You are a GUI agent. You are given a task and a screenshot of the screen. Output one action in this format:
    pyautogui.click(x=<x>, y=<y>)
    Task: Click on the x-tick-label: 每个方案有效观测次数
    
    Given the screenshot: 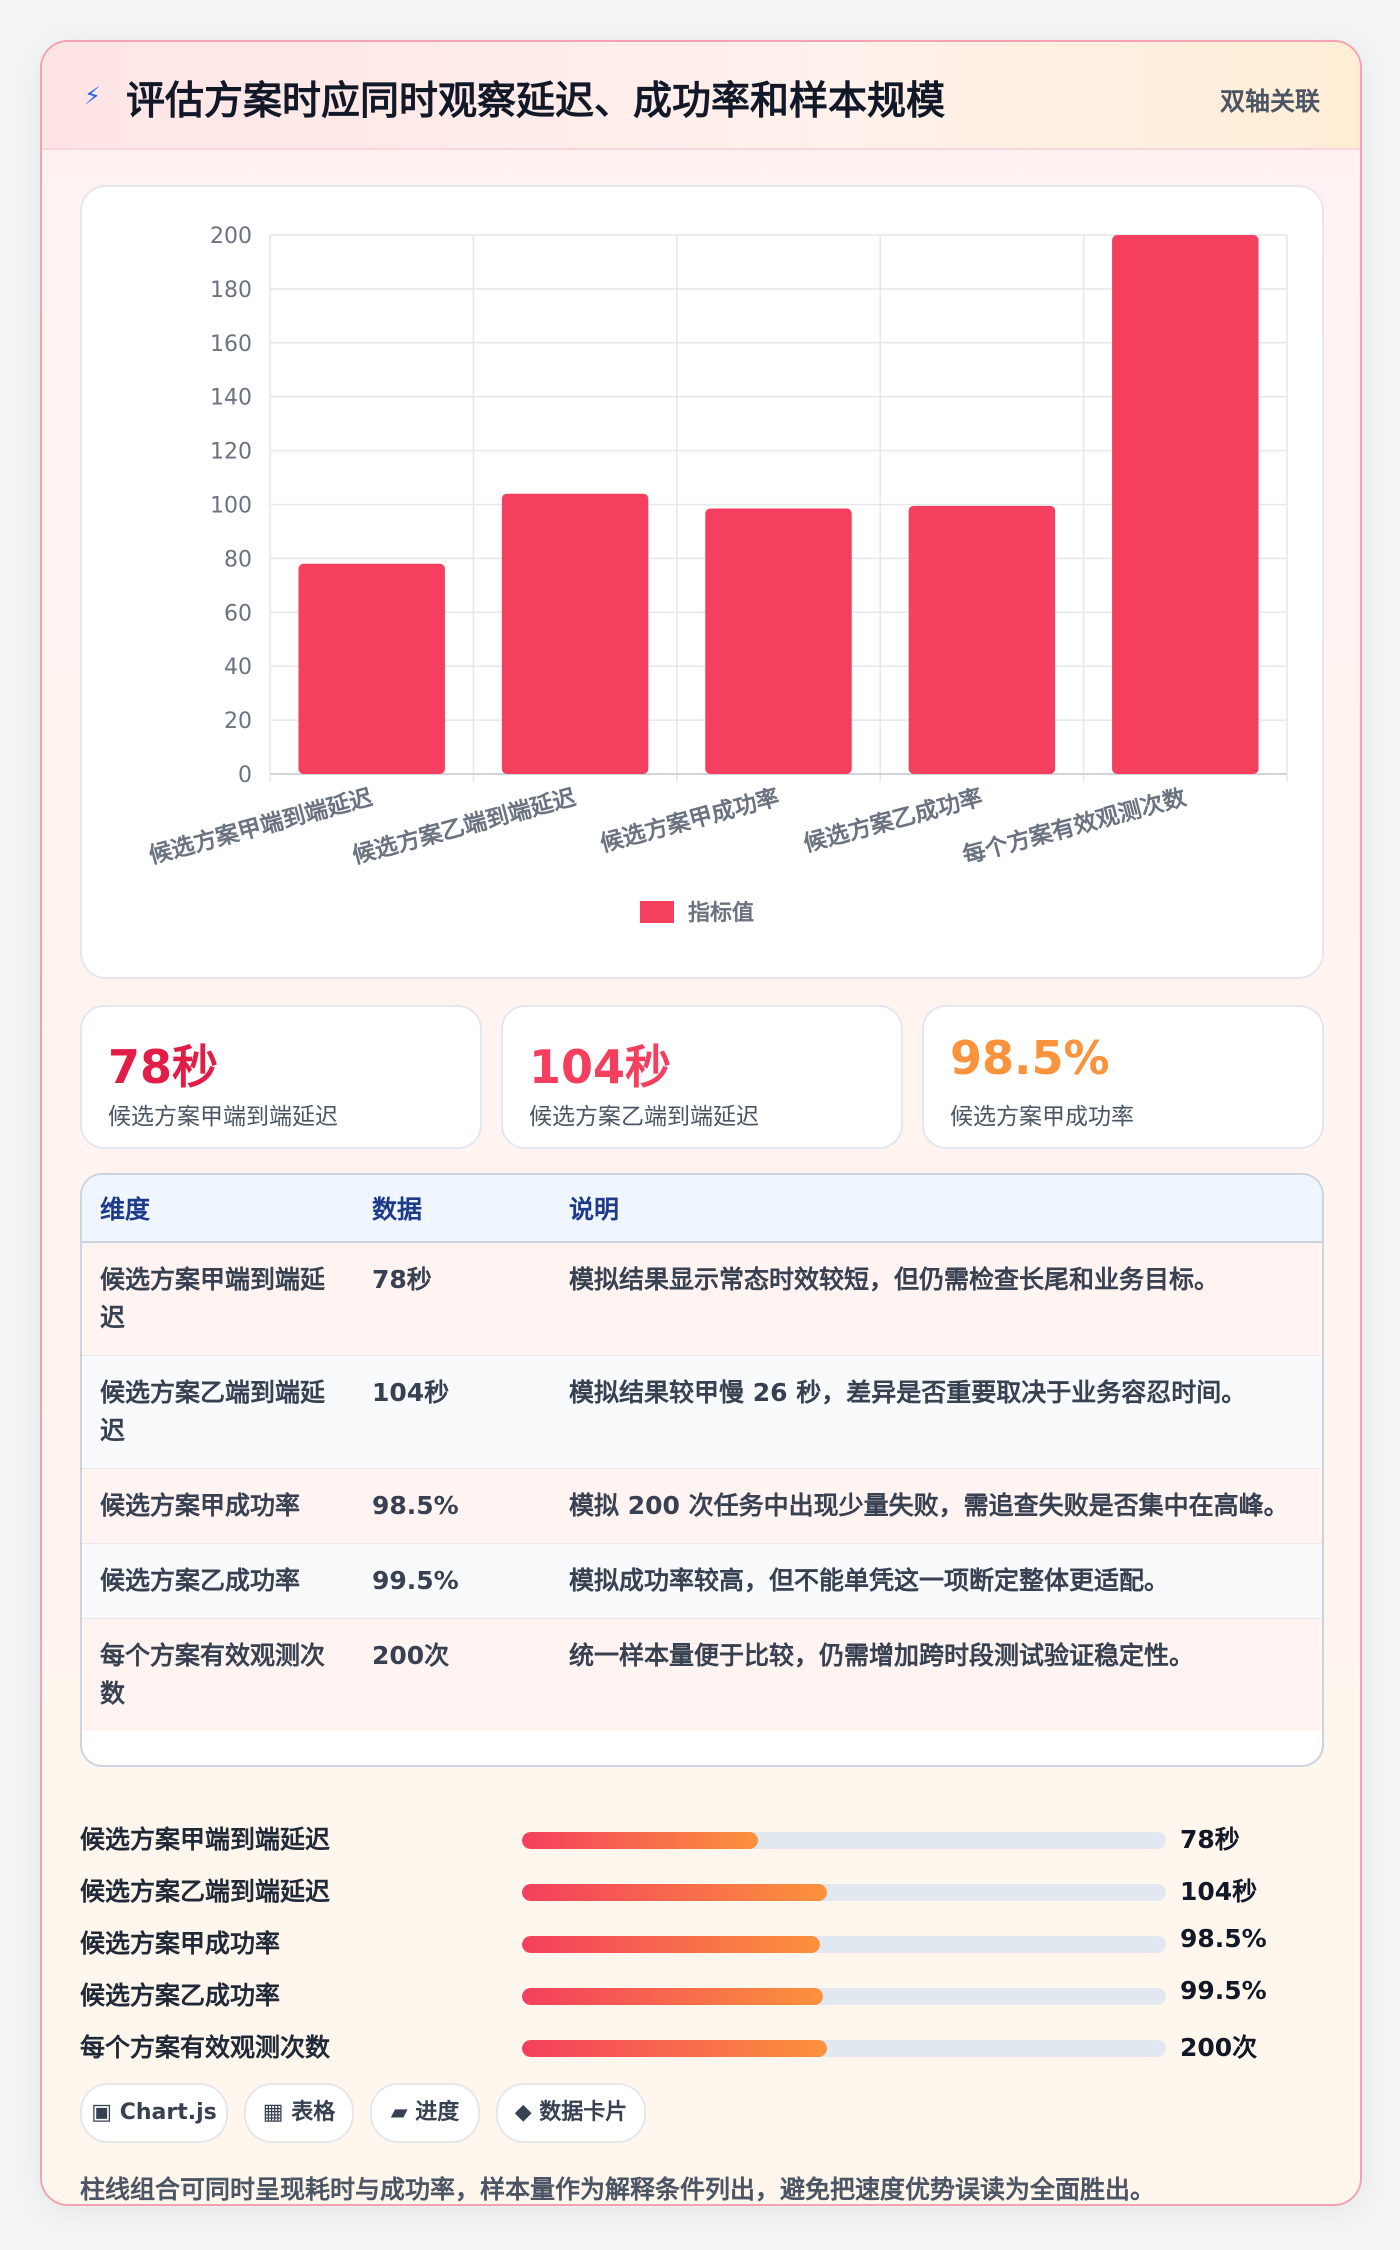 What is the action you would take?
    pyautogui.click(x=1075, y=826)
    